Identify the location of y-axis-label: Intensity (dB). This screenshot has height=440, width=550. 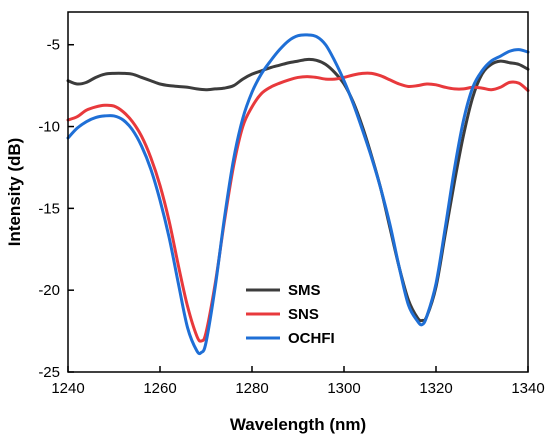
(14, 192).